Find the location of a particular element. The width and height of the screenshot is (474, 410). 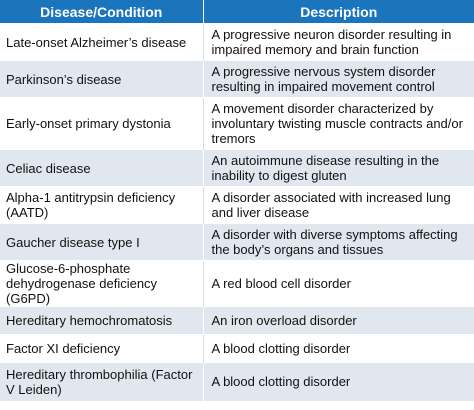

table-header-row: Disease/Condition Description is located at coordinates (237, 12).